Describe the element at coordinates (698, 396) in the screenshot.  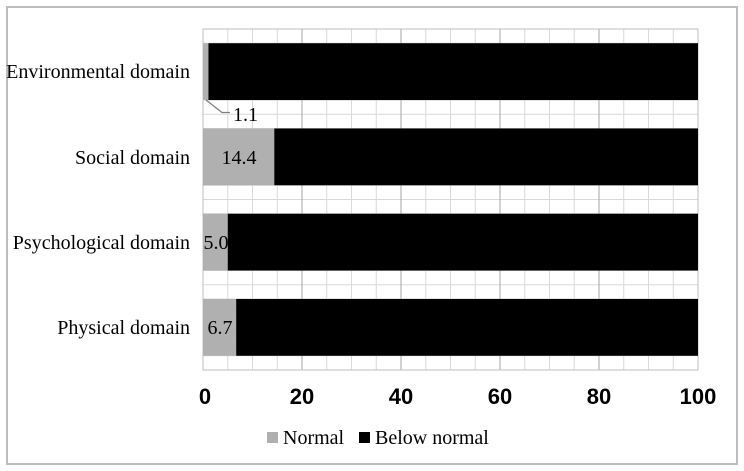
I see `x-tick-100: 100` at that location.